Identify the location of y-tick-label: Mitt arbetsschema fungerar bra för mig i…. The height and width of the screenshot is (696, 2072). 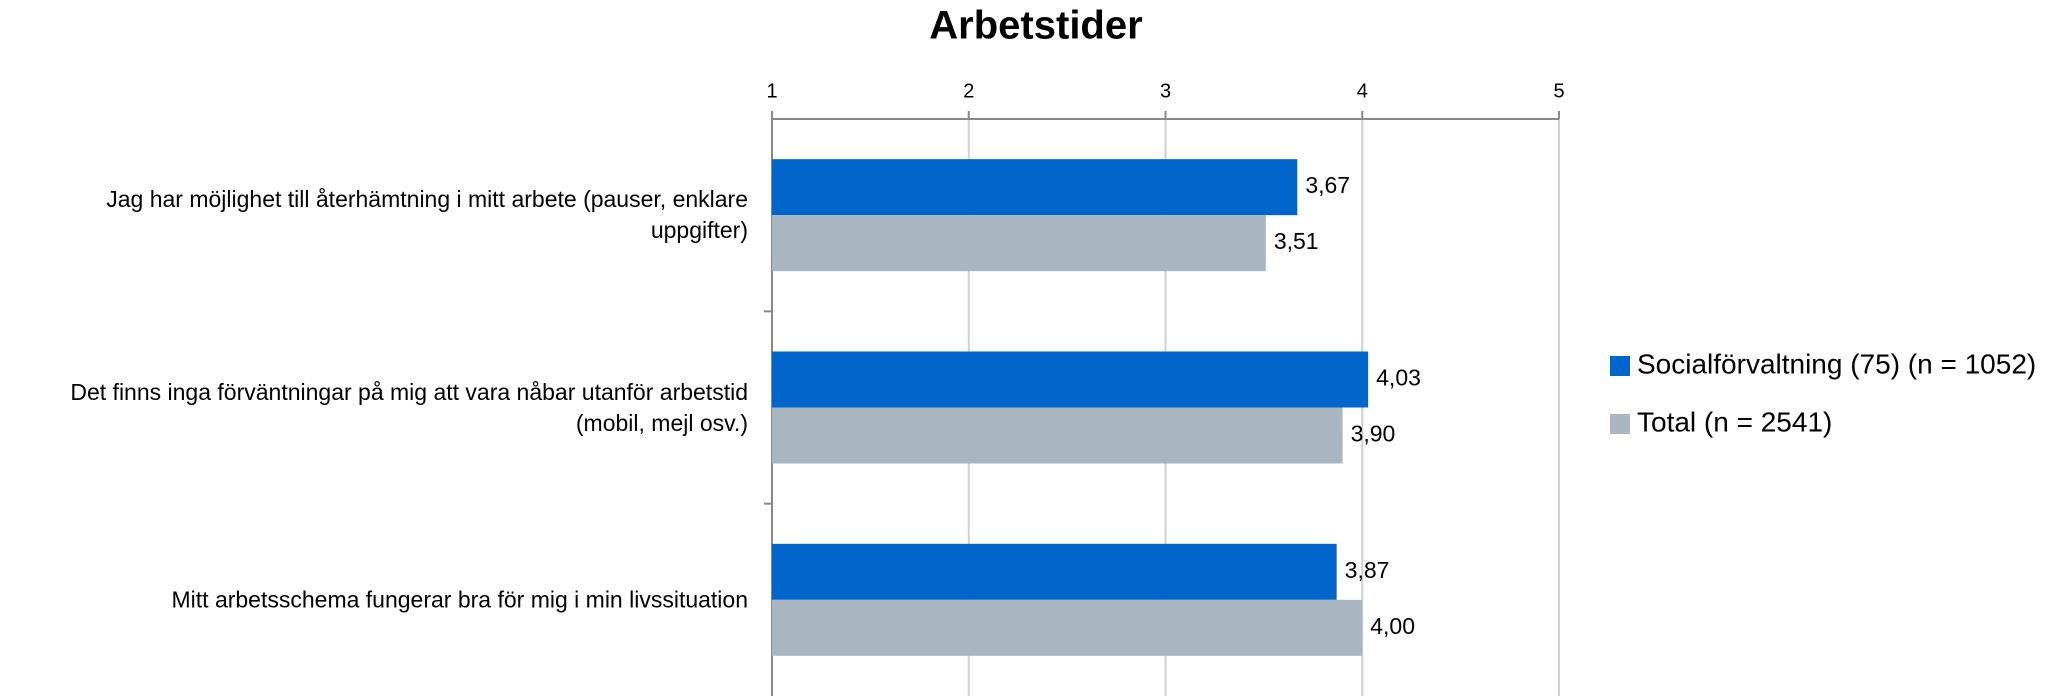
(460, 599).